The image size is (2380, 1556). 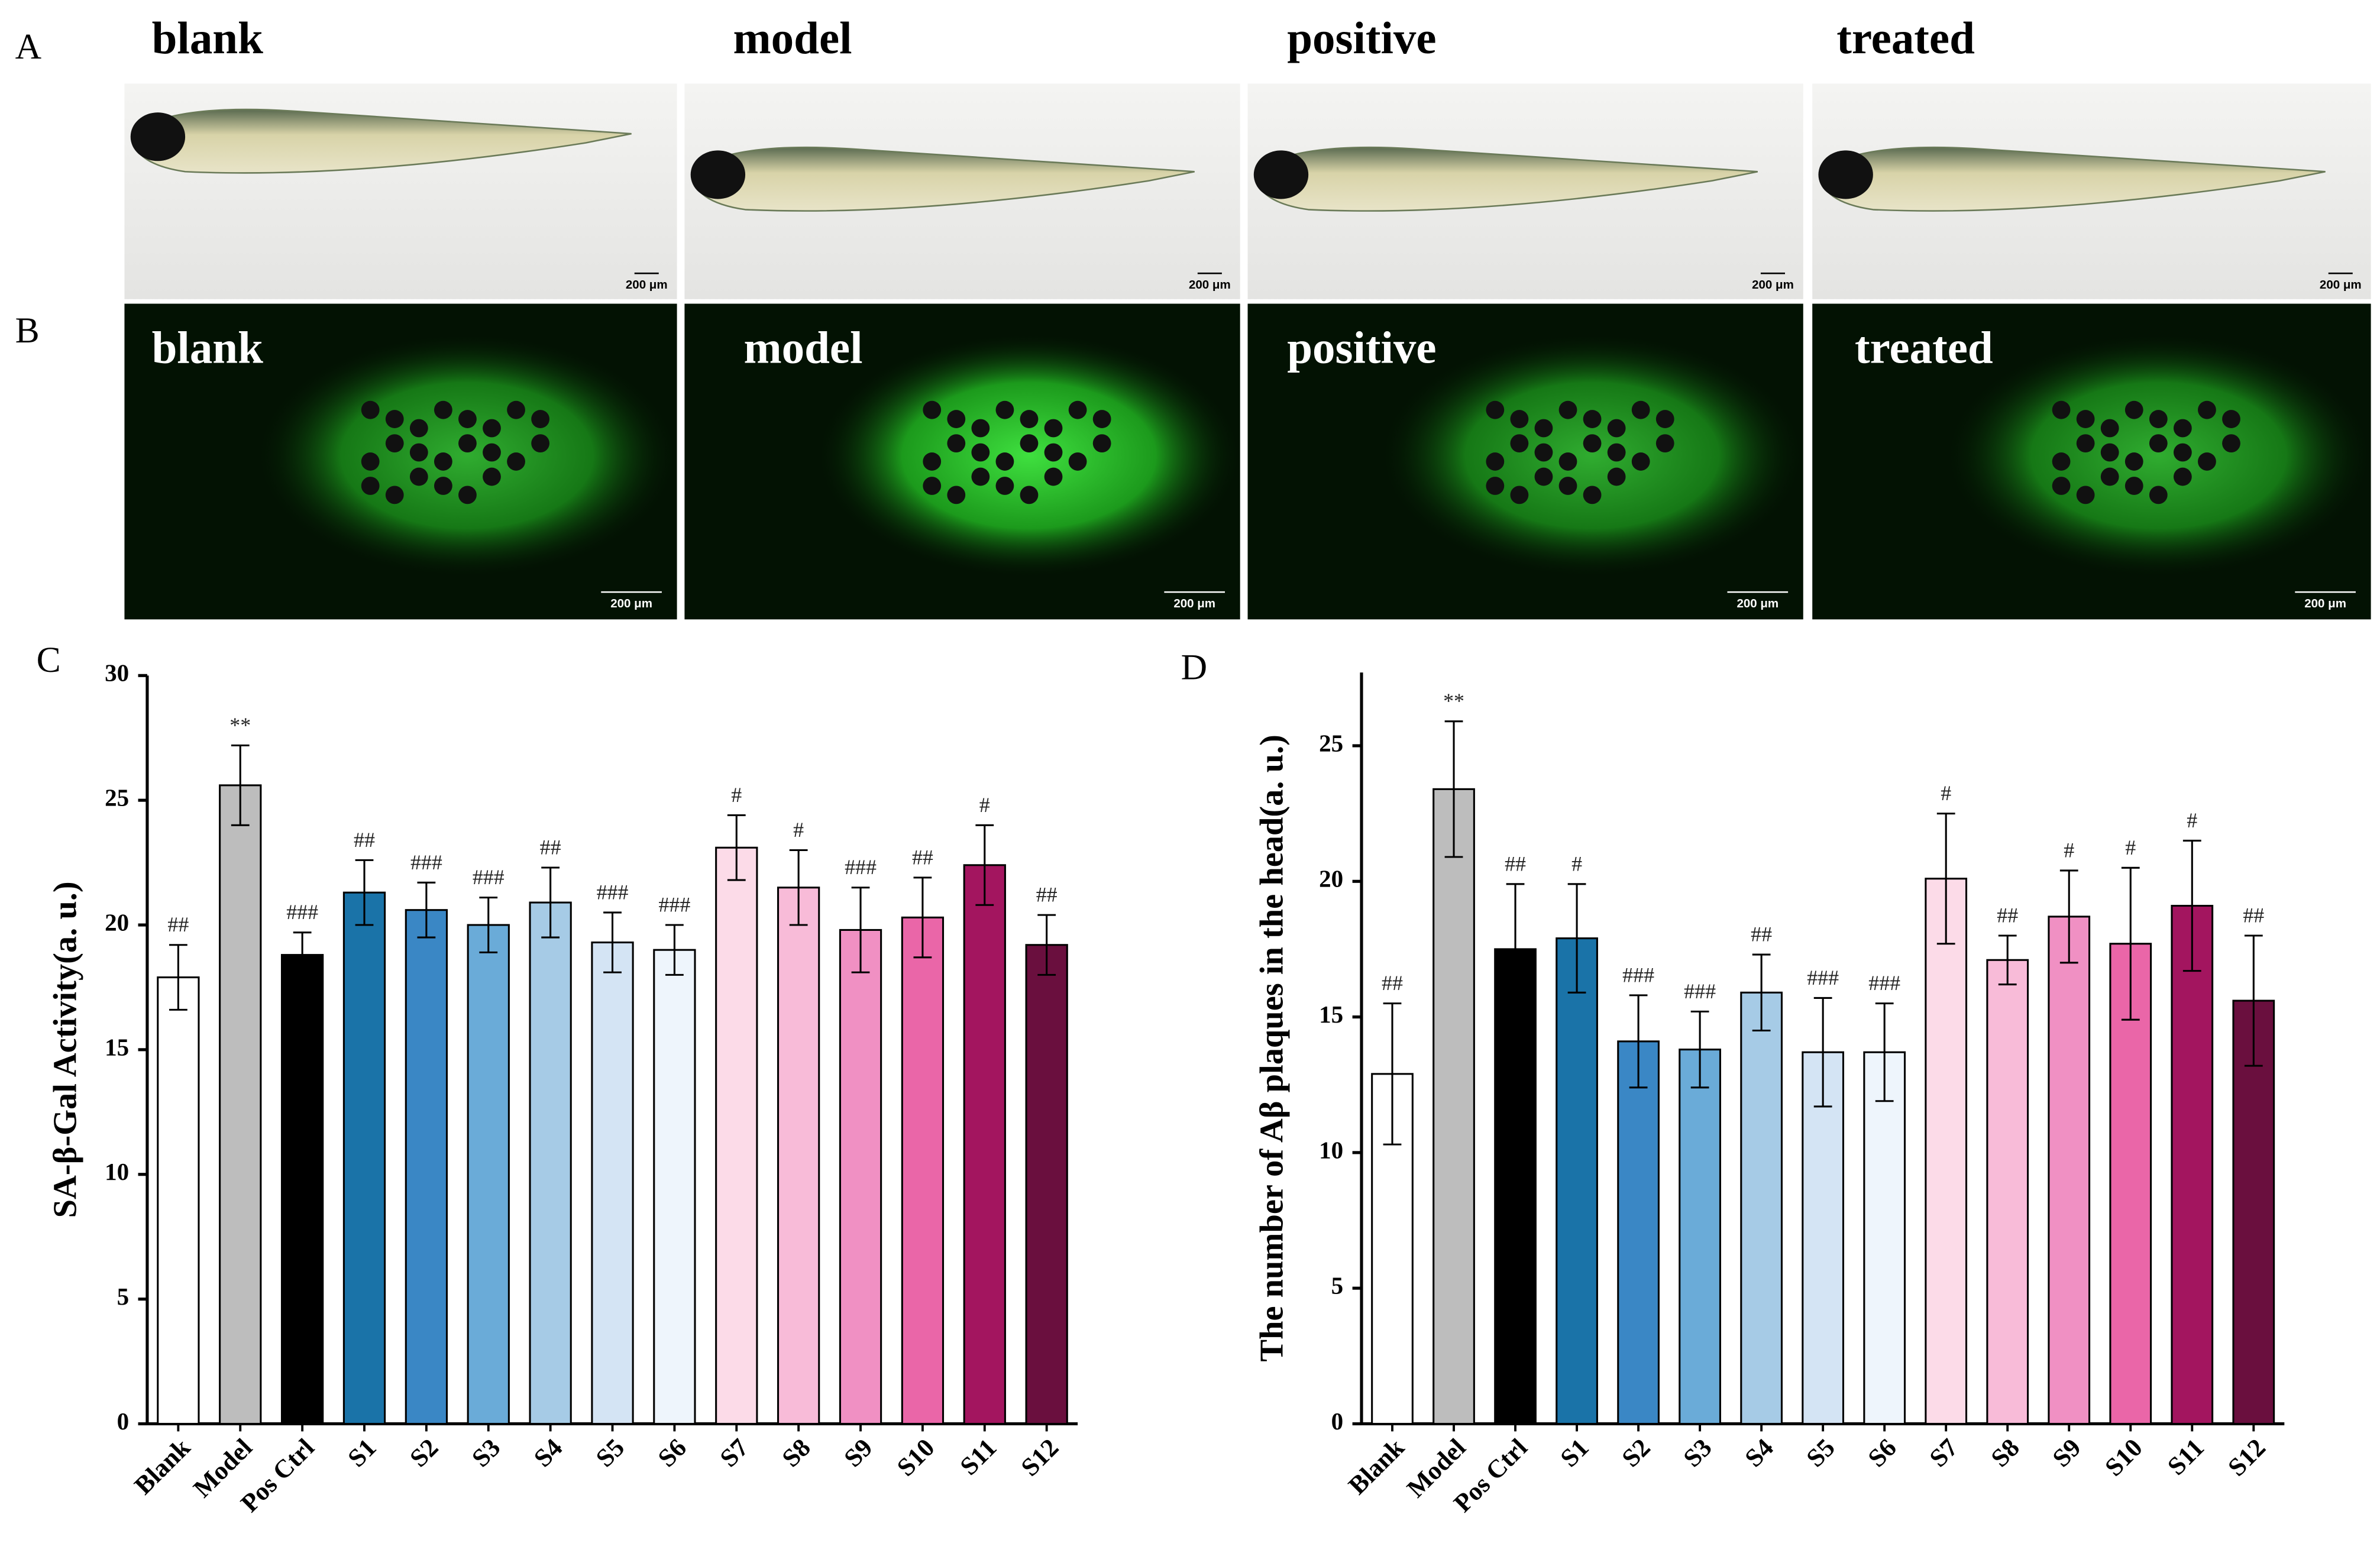 I want to click on x-tick-label: S9, so click(x=2067, y=1453).